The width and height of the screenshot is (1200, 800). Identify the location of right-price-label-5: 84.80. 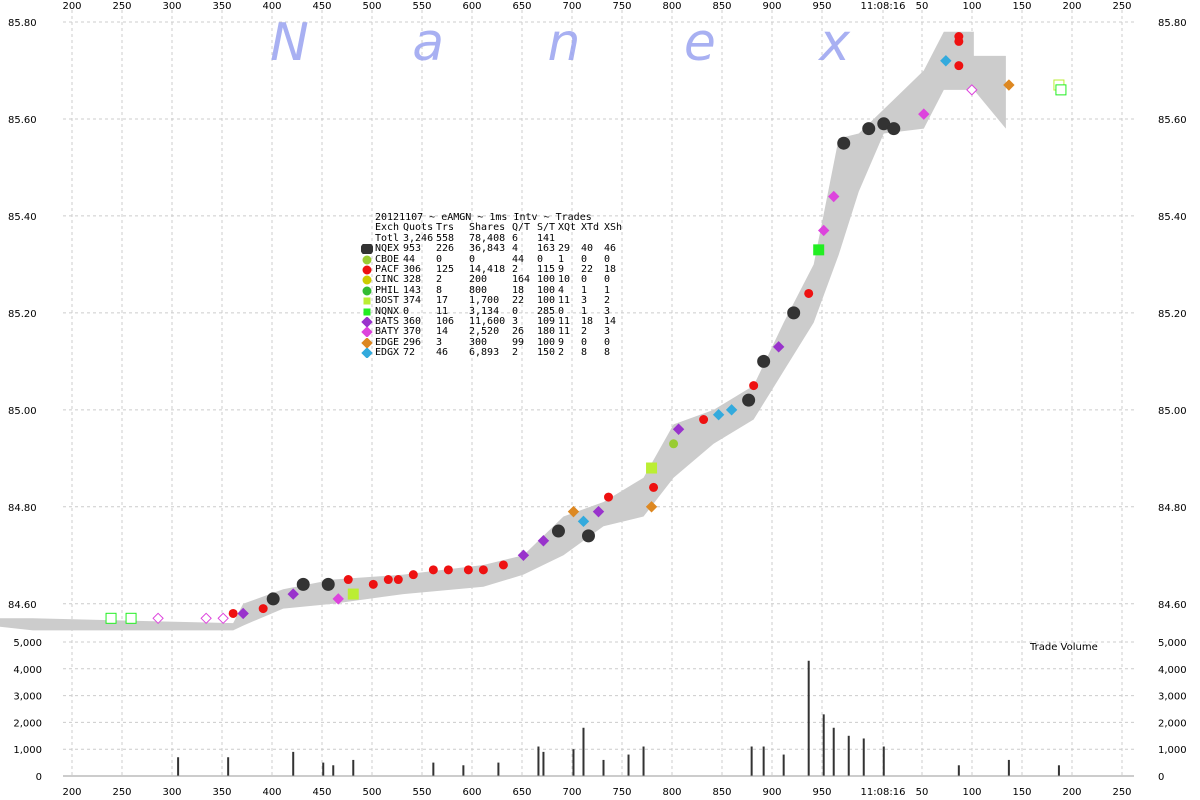
(1172, 508).